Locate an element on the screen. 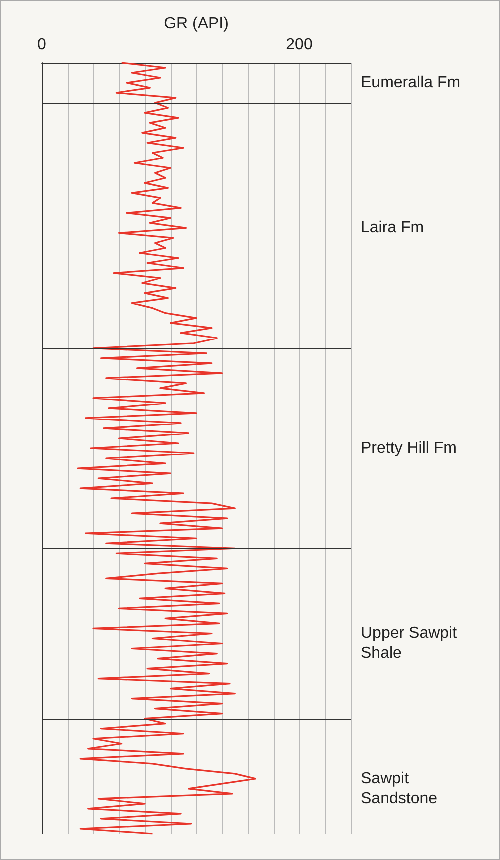 This screenshot has height=860, width=500. text: Laira Fm is located at coordinates (392, 228).